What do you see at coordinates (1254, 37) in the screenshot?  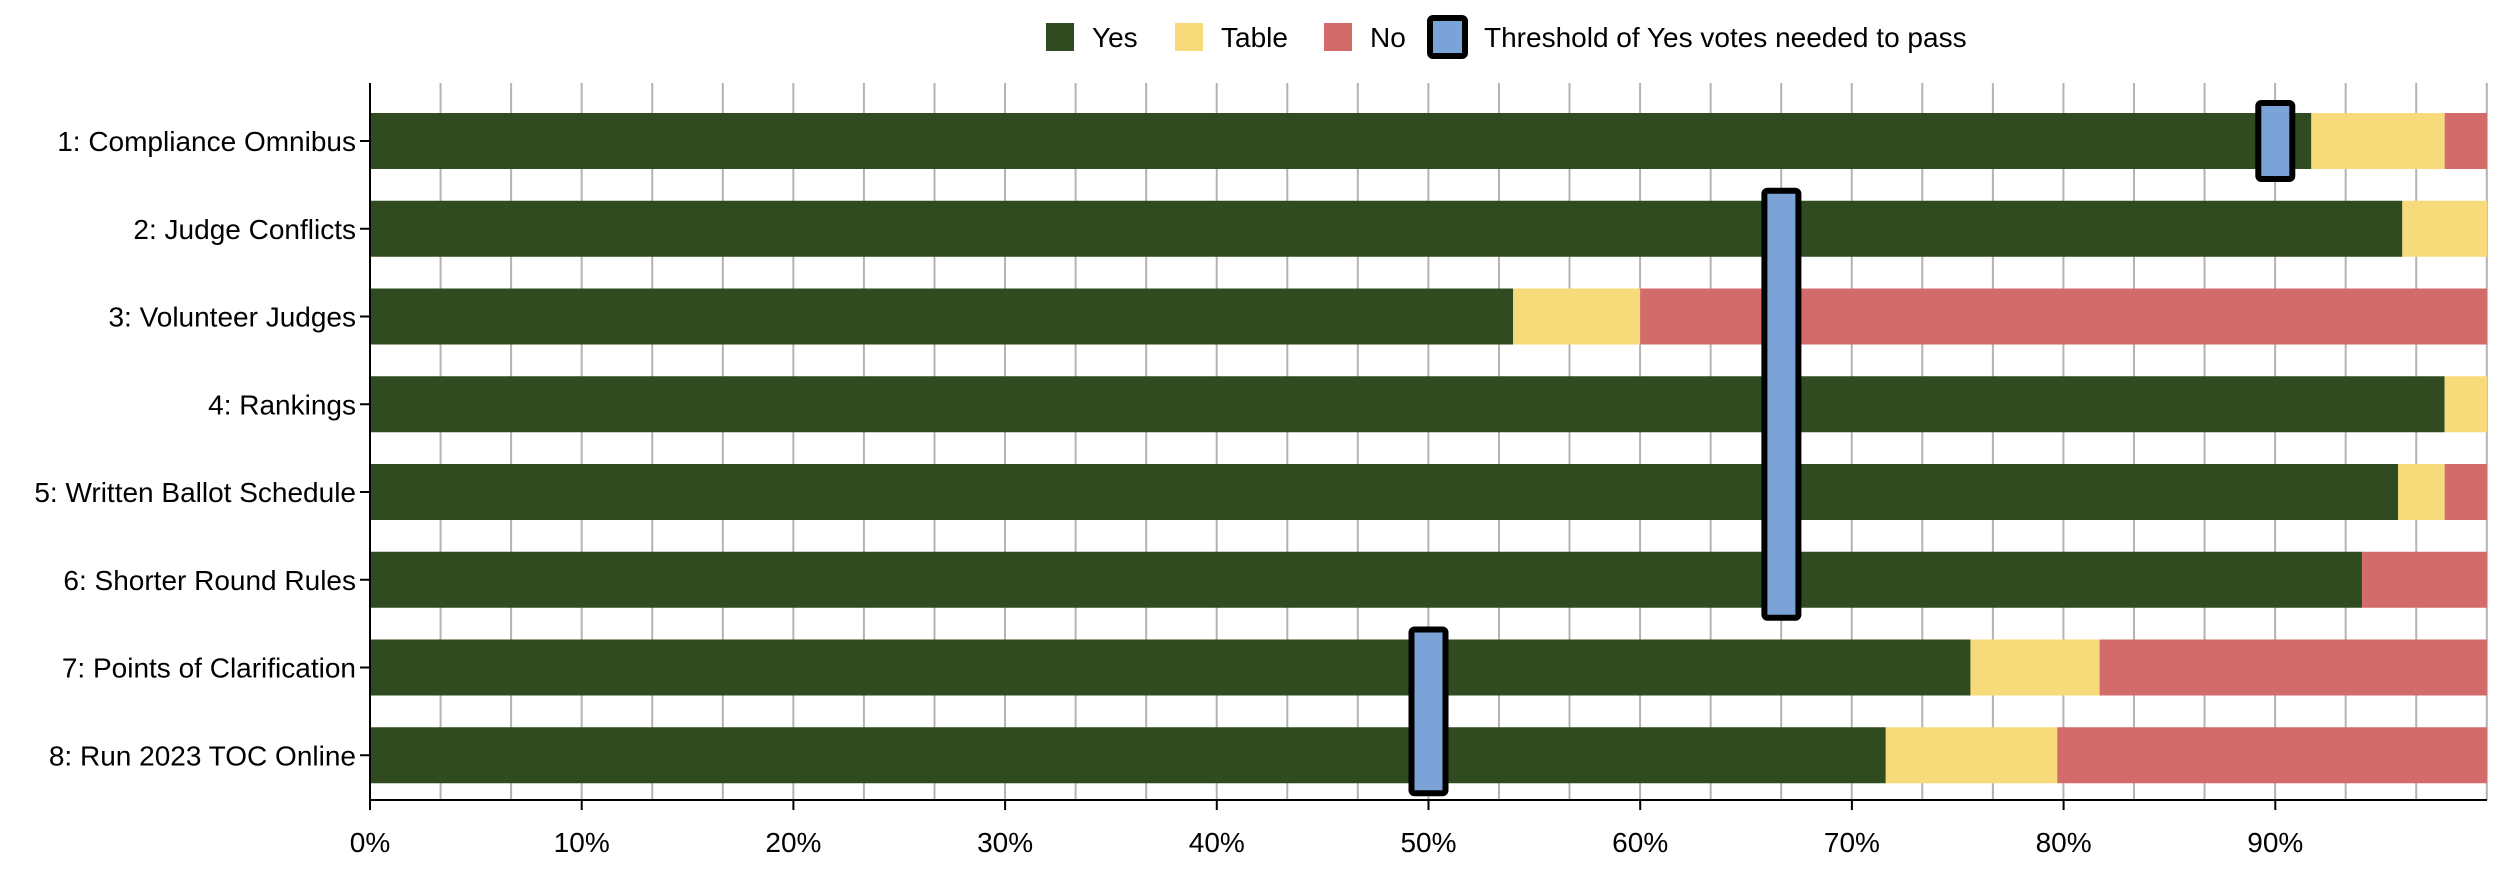 I see `legend-label-table: Table` at bounding box center [1254, 37].